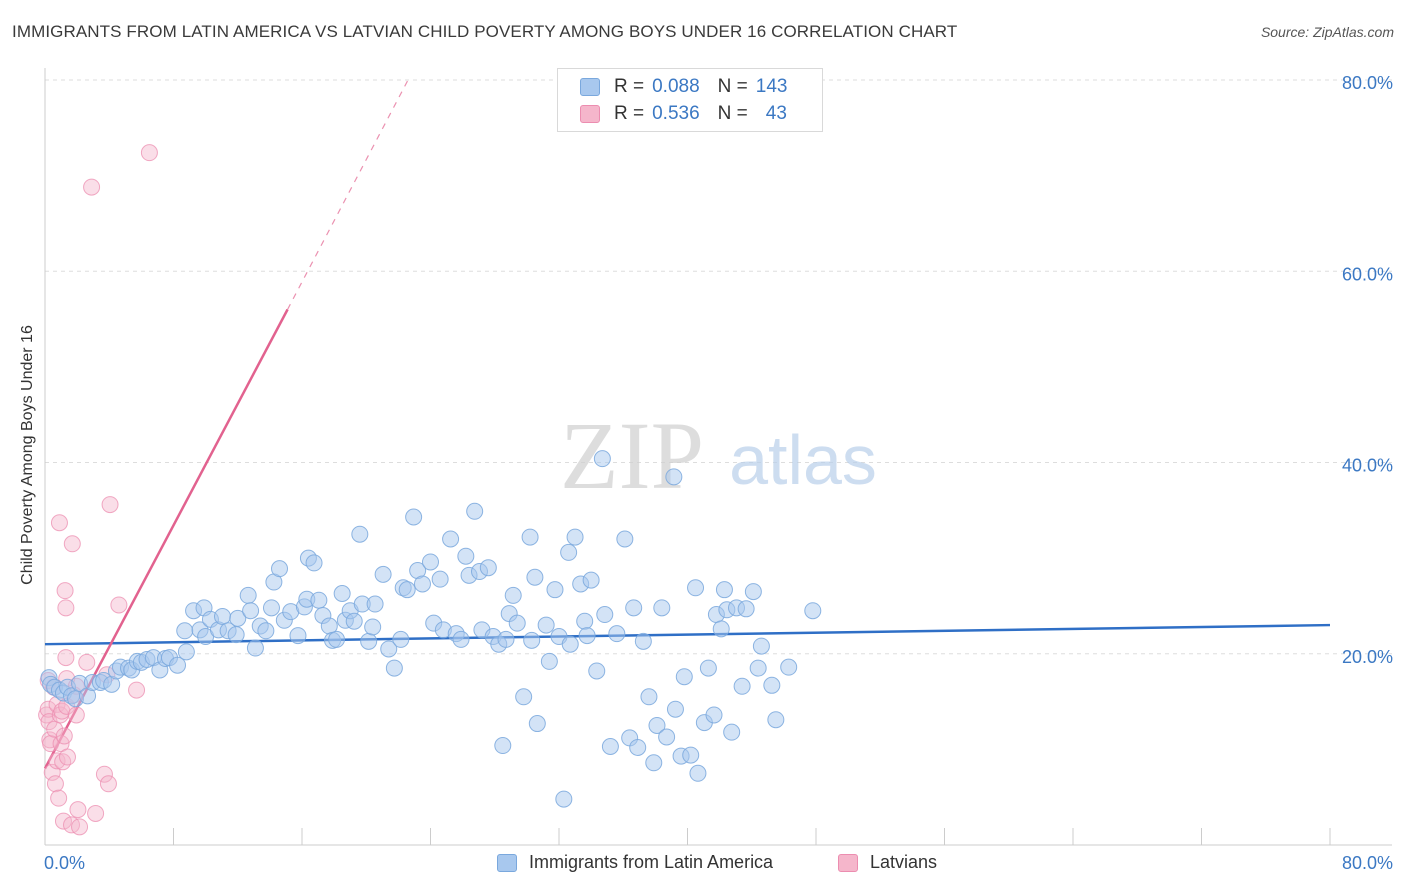 This screenshot has width=1406, height=892. What do you see at coordinates (771, 86) in the screenshot?
I see `legend-n-value-blue: 143` at bounding box center [771, 86].